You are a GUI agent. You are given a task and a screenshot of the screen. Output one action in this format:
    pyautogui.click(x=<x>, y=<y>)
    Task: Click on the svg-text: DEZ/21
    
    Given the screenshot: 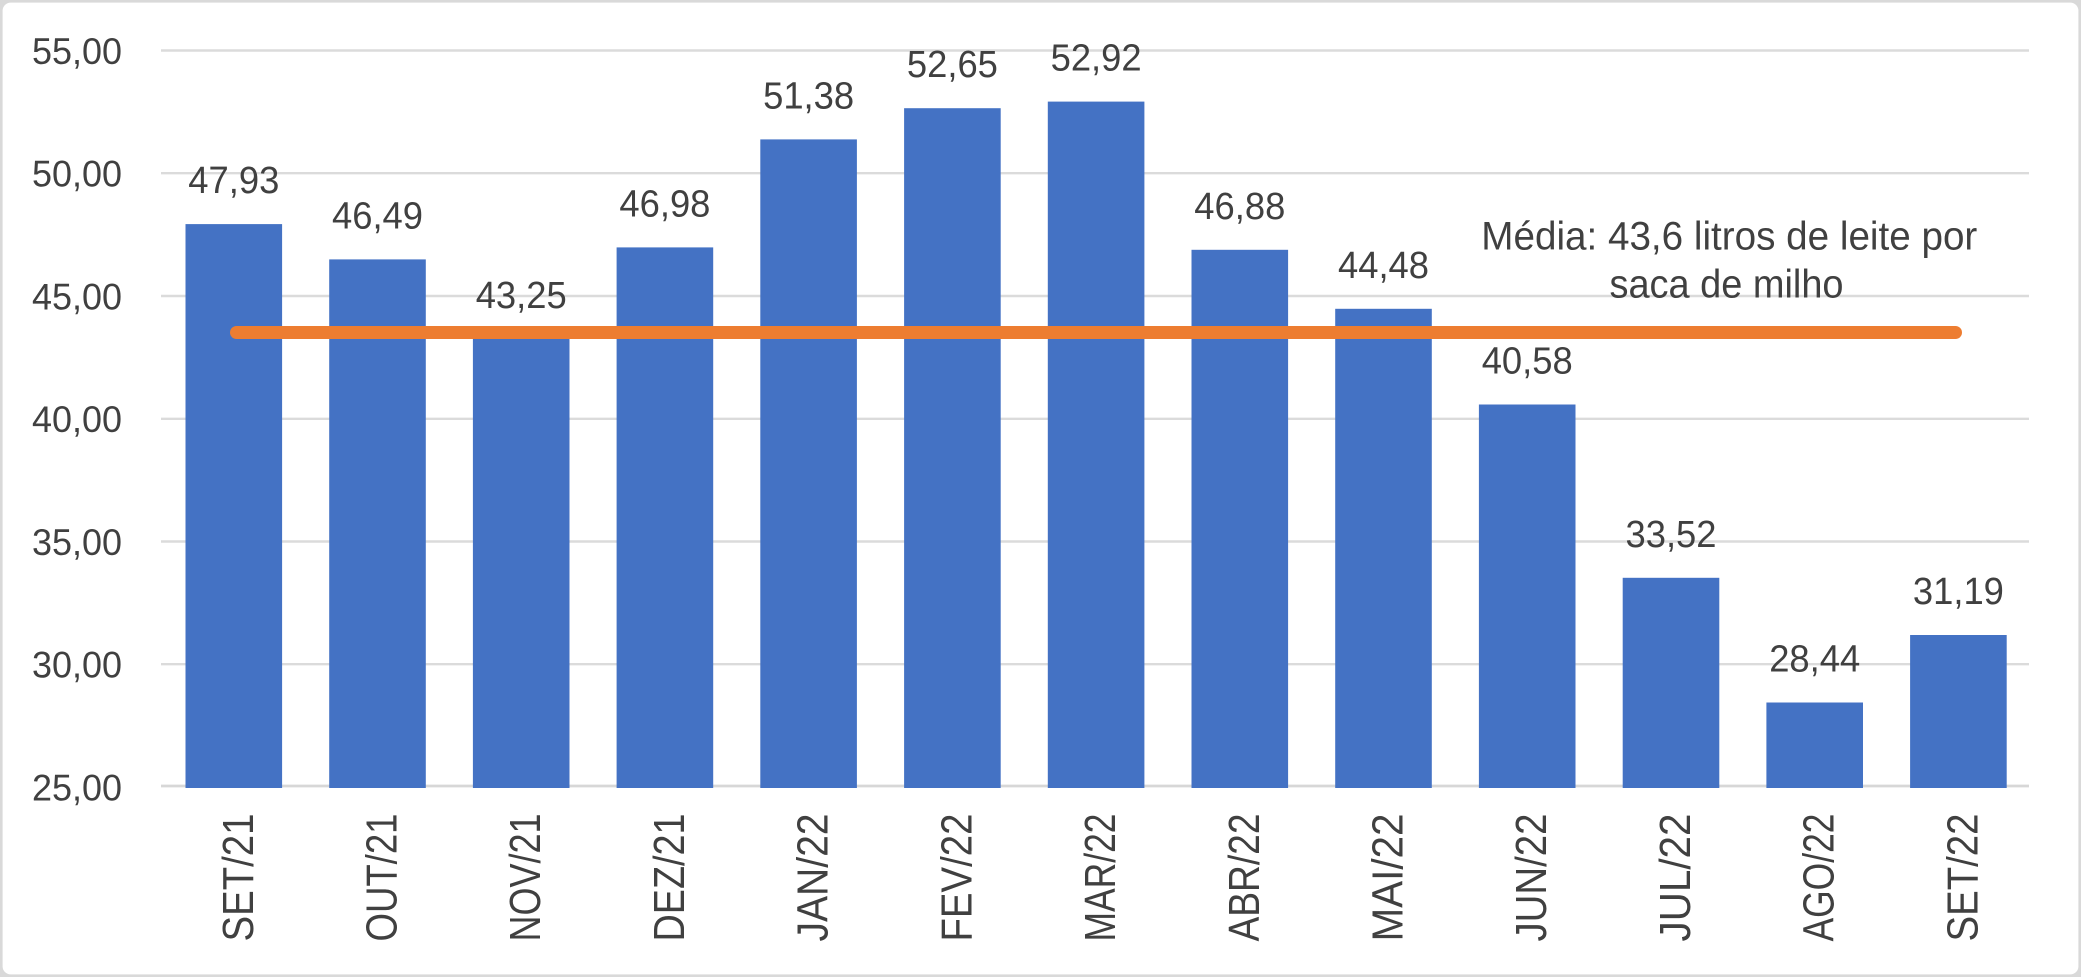 What is the action you would take?
    pyautogui.click(x=669, y=878)
    